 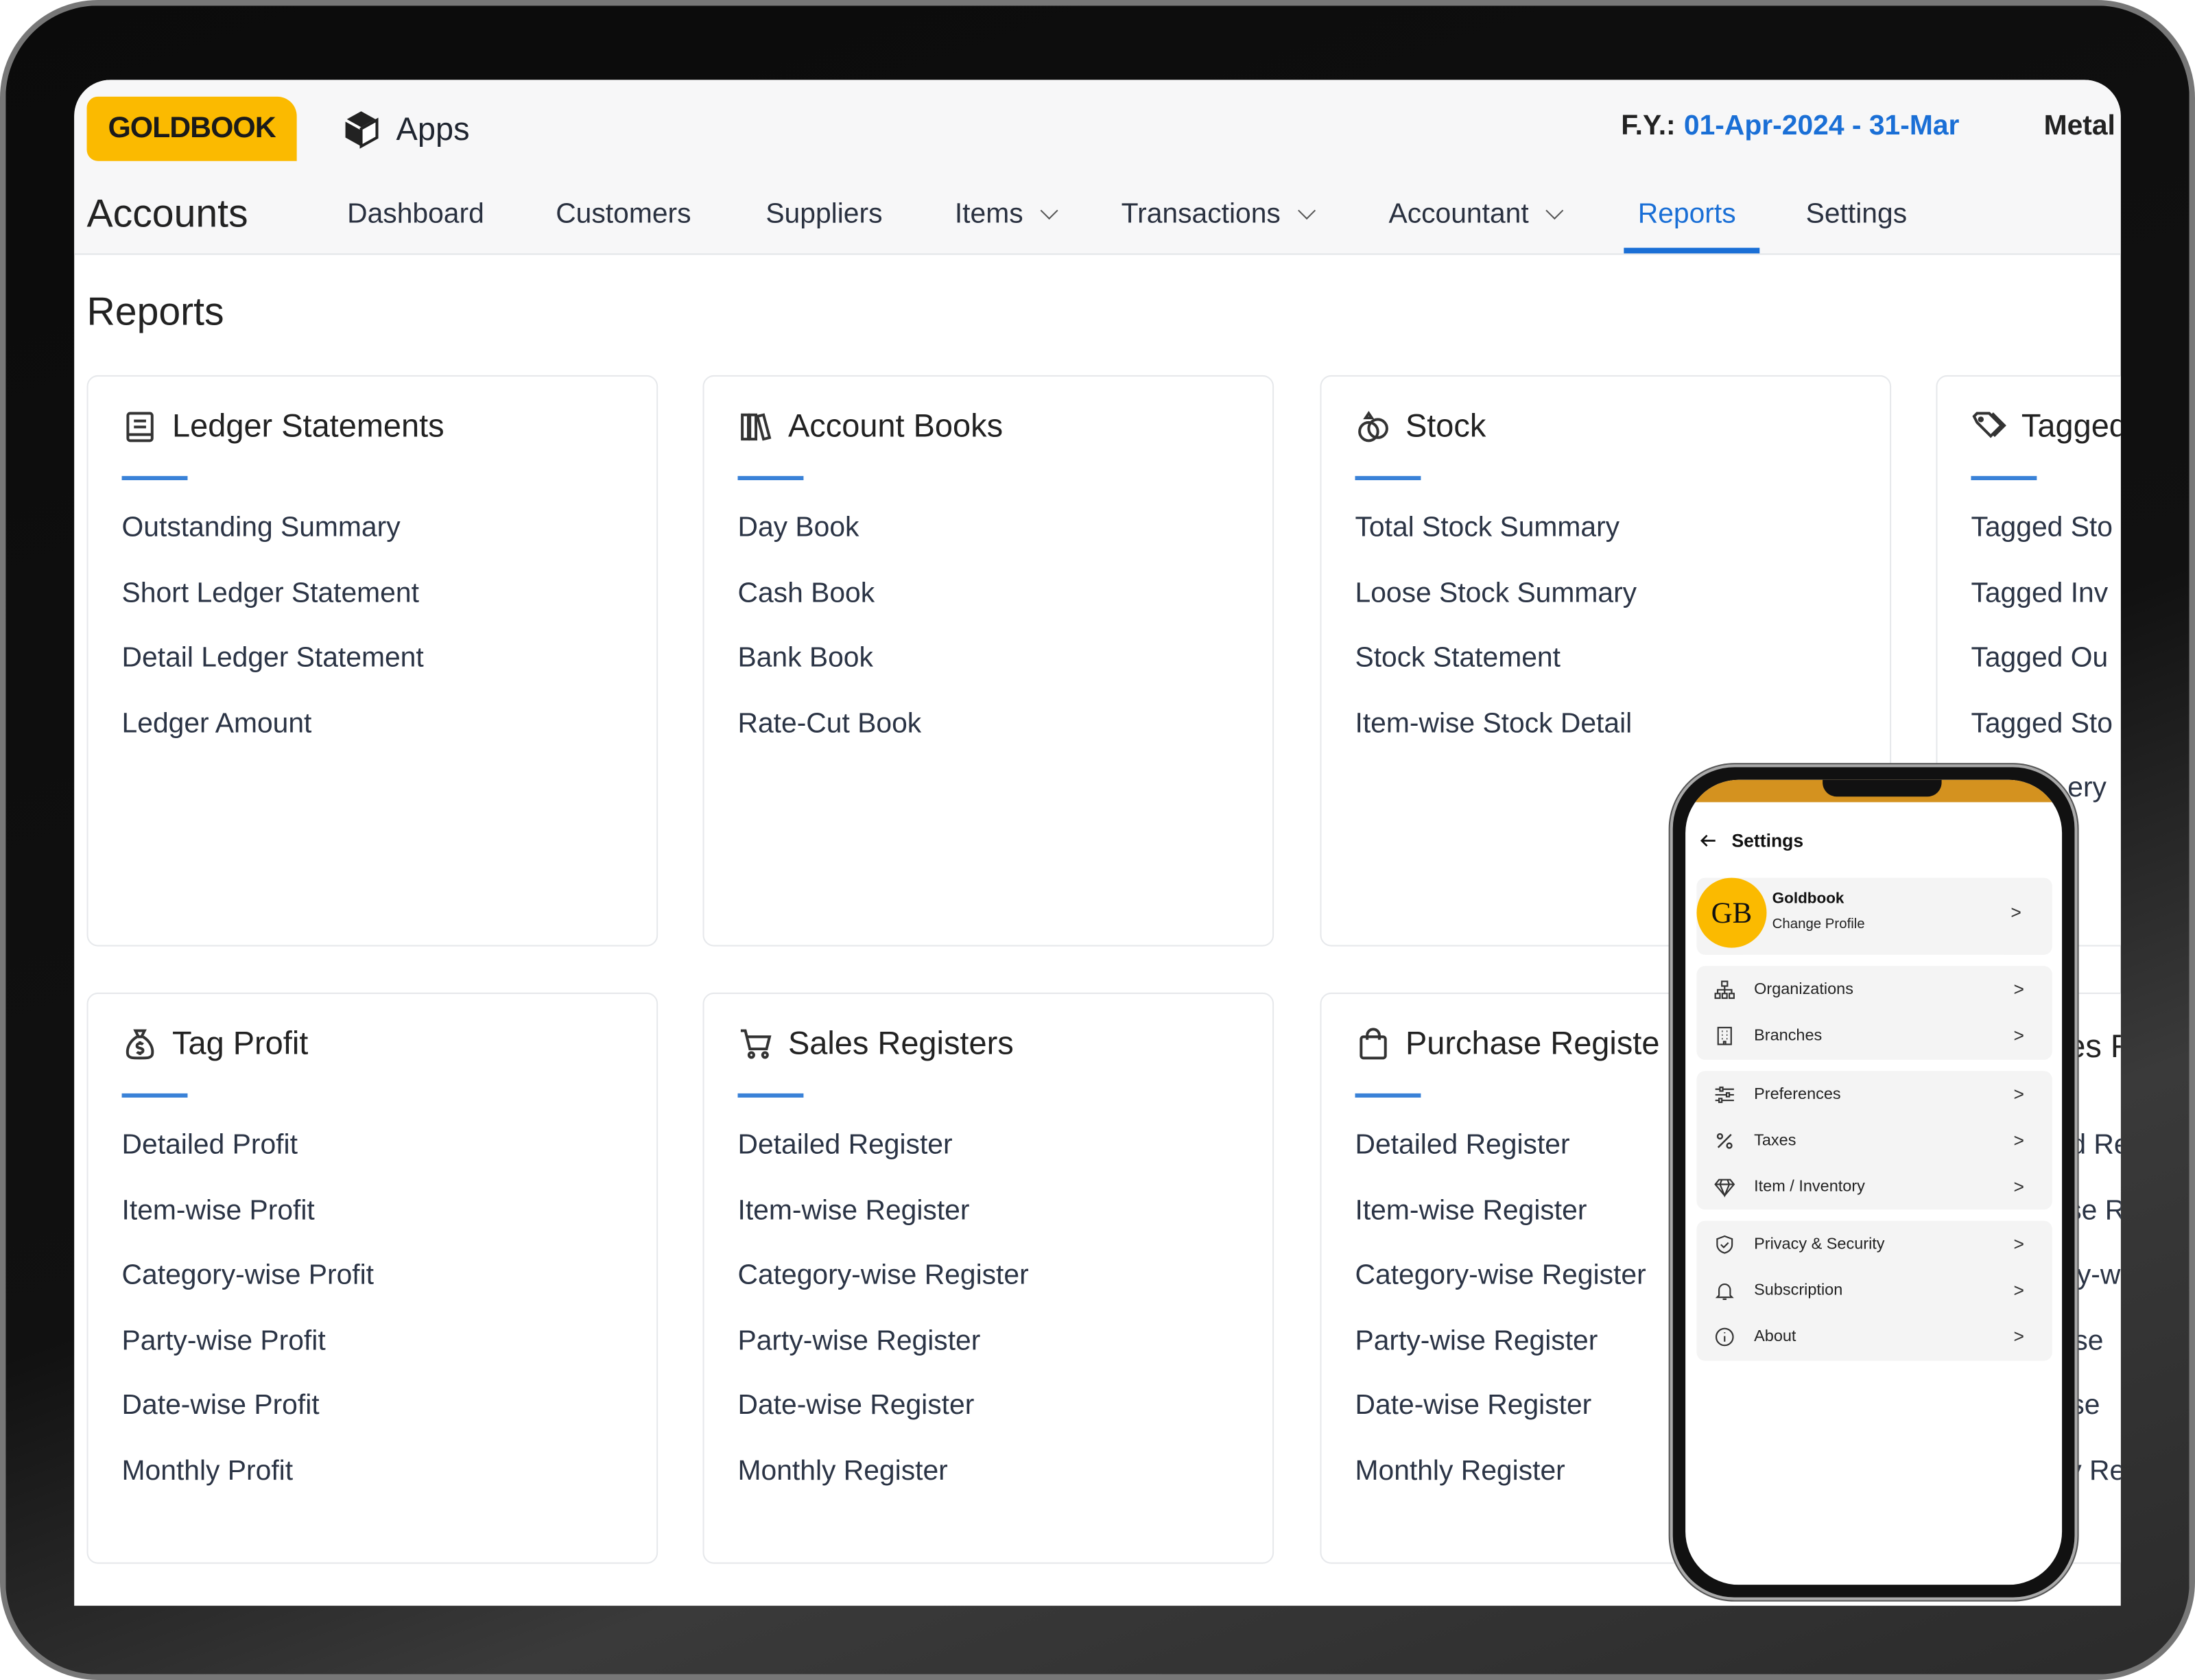 What do you see at coordinates (1201, 214) in the screenshot?
I see `nav-label: Transactions` at bounding box center [1201, 214].